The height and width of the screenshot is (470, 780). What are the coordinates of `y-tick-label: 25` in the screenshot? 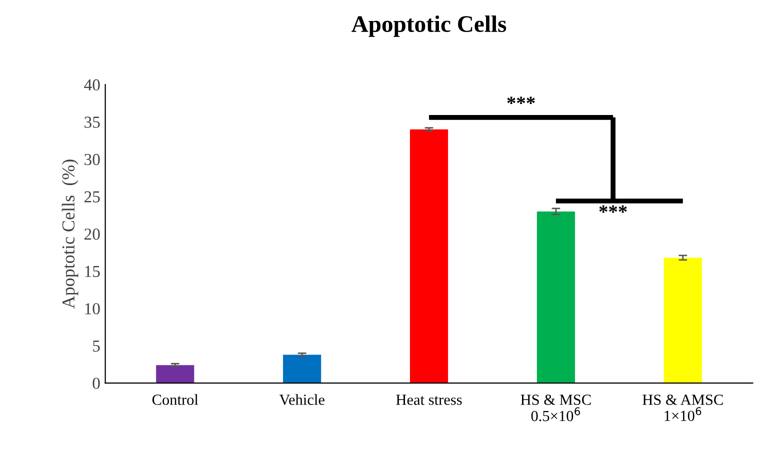 It's located at (92, 196).